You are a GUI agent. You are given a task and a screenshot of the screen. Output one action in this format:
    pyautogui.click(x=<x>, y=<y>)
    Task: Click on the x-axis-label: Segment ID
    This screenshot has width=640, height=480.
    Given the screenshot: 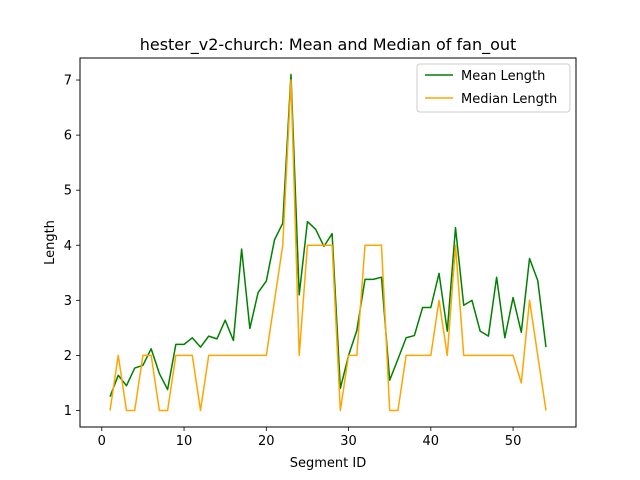 What is the action you would take?
    pyautogui.click(x=328, y=463)
    